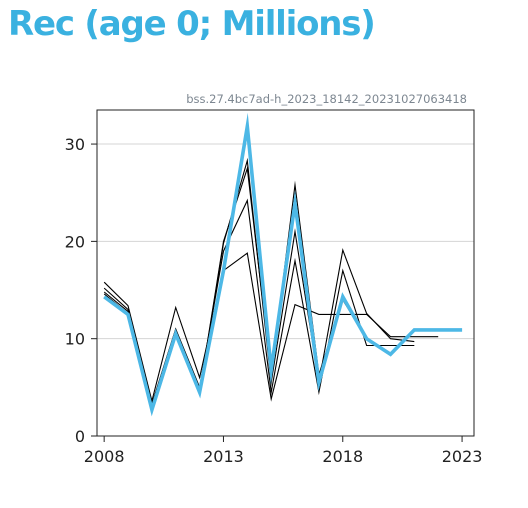  I want to click on x-tick-label: 2023, so click(462, 456).